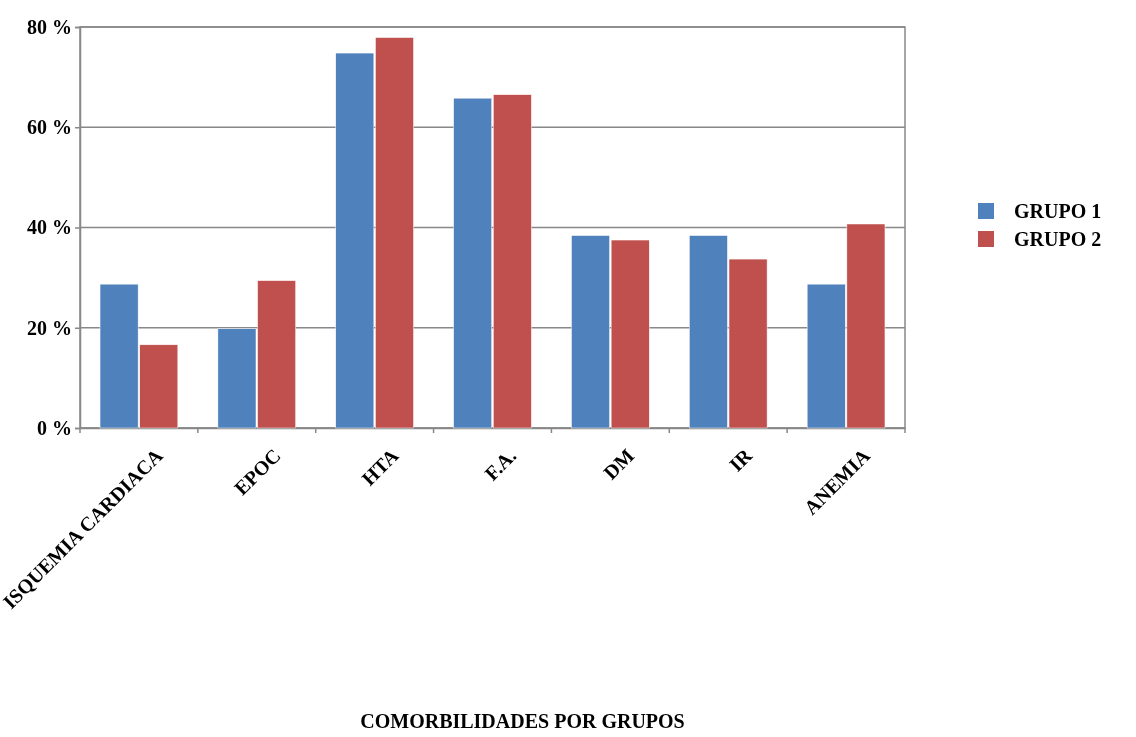  I want to click on legend-label: GRUPO 1, so click(1058, 211).